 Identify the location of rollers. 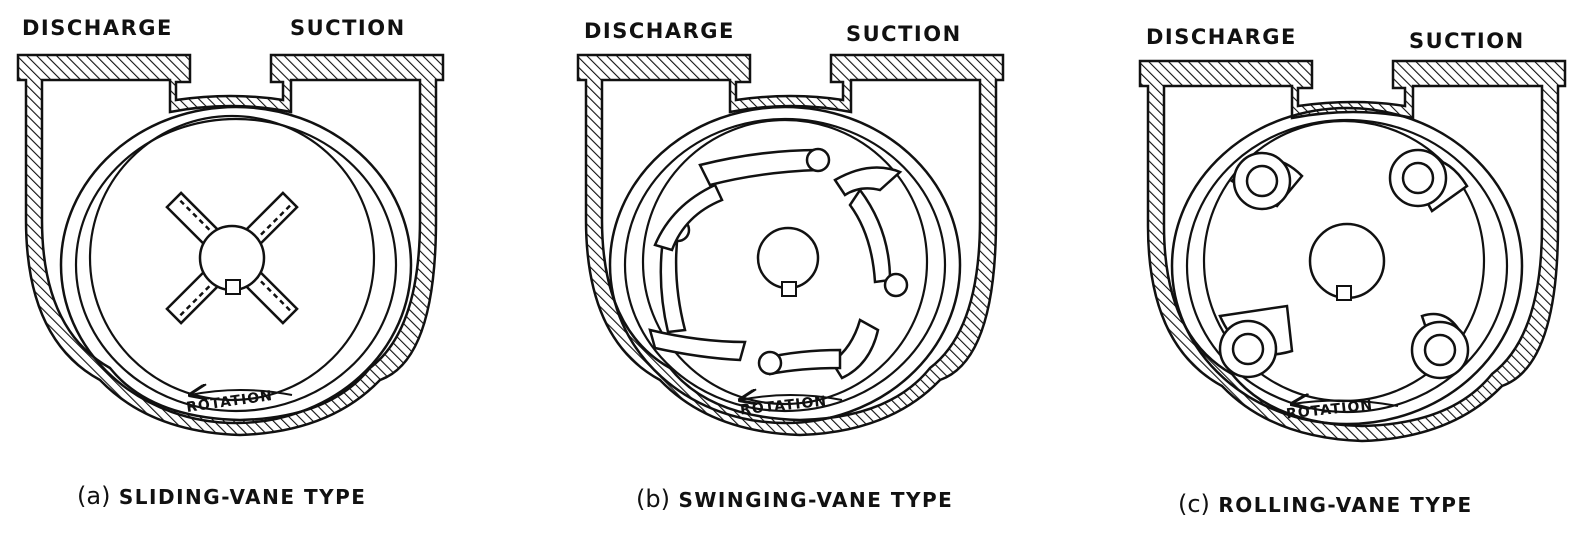
(1344, 264).